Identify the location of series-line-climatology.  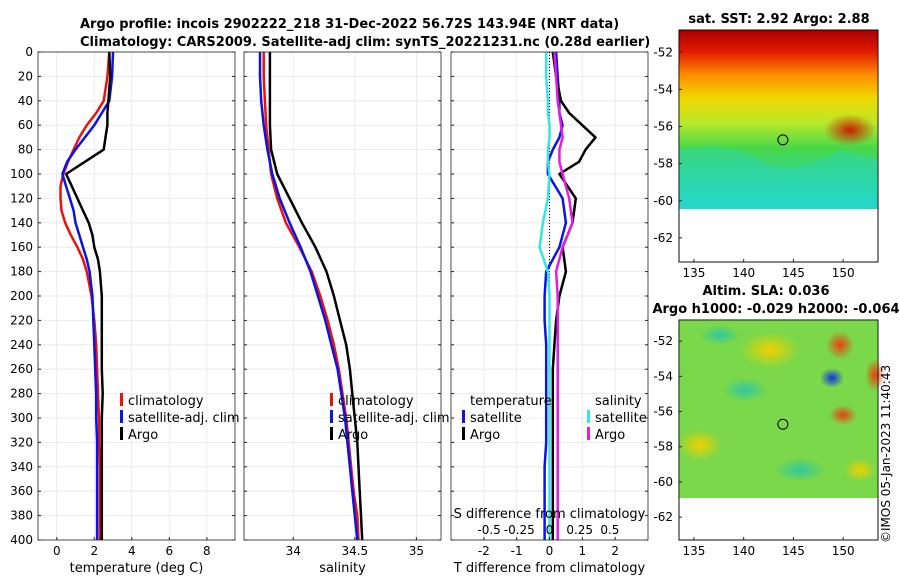
(85, 296).